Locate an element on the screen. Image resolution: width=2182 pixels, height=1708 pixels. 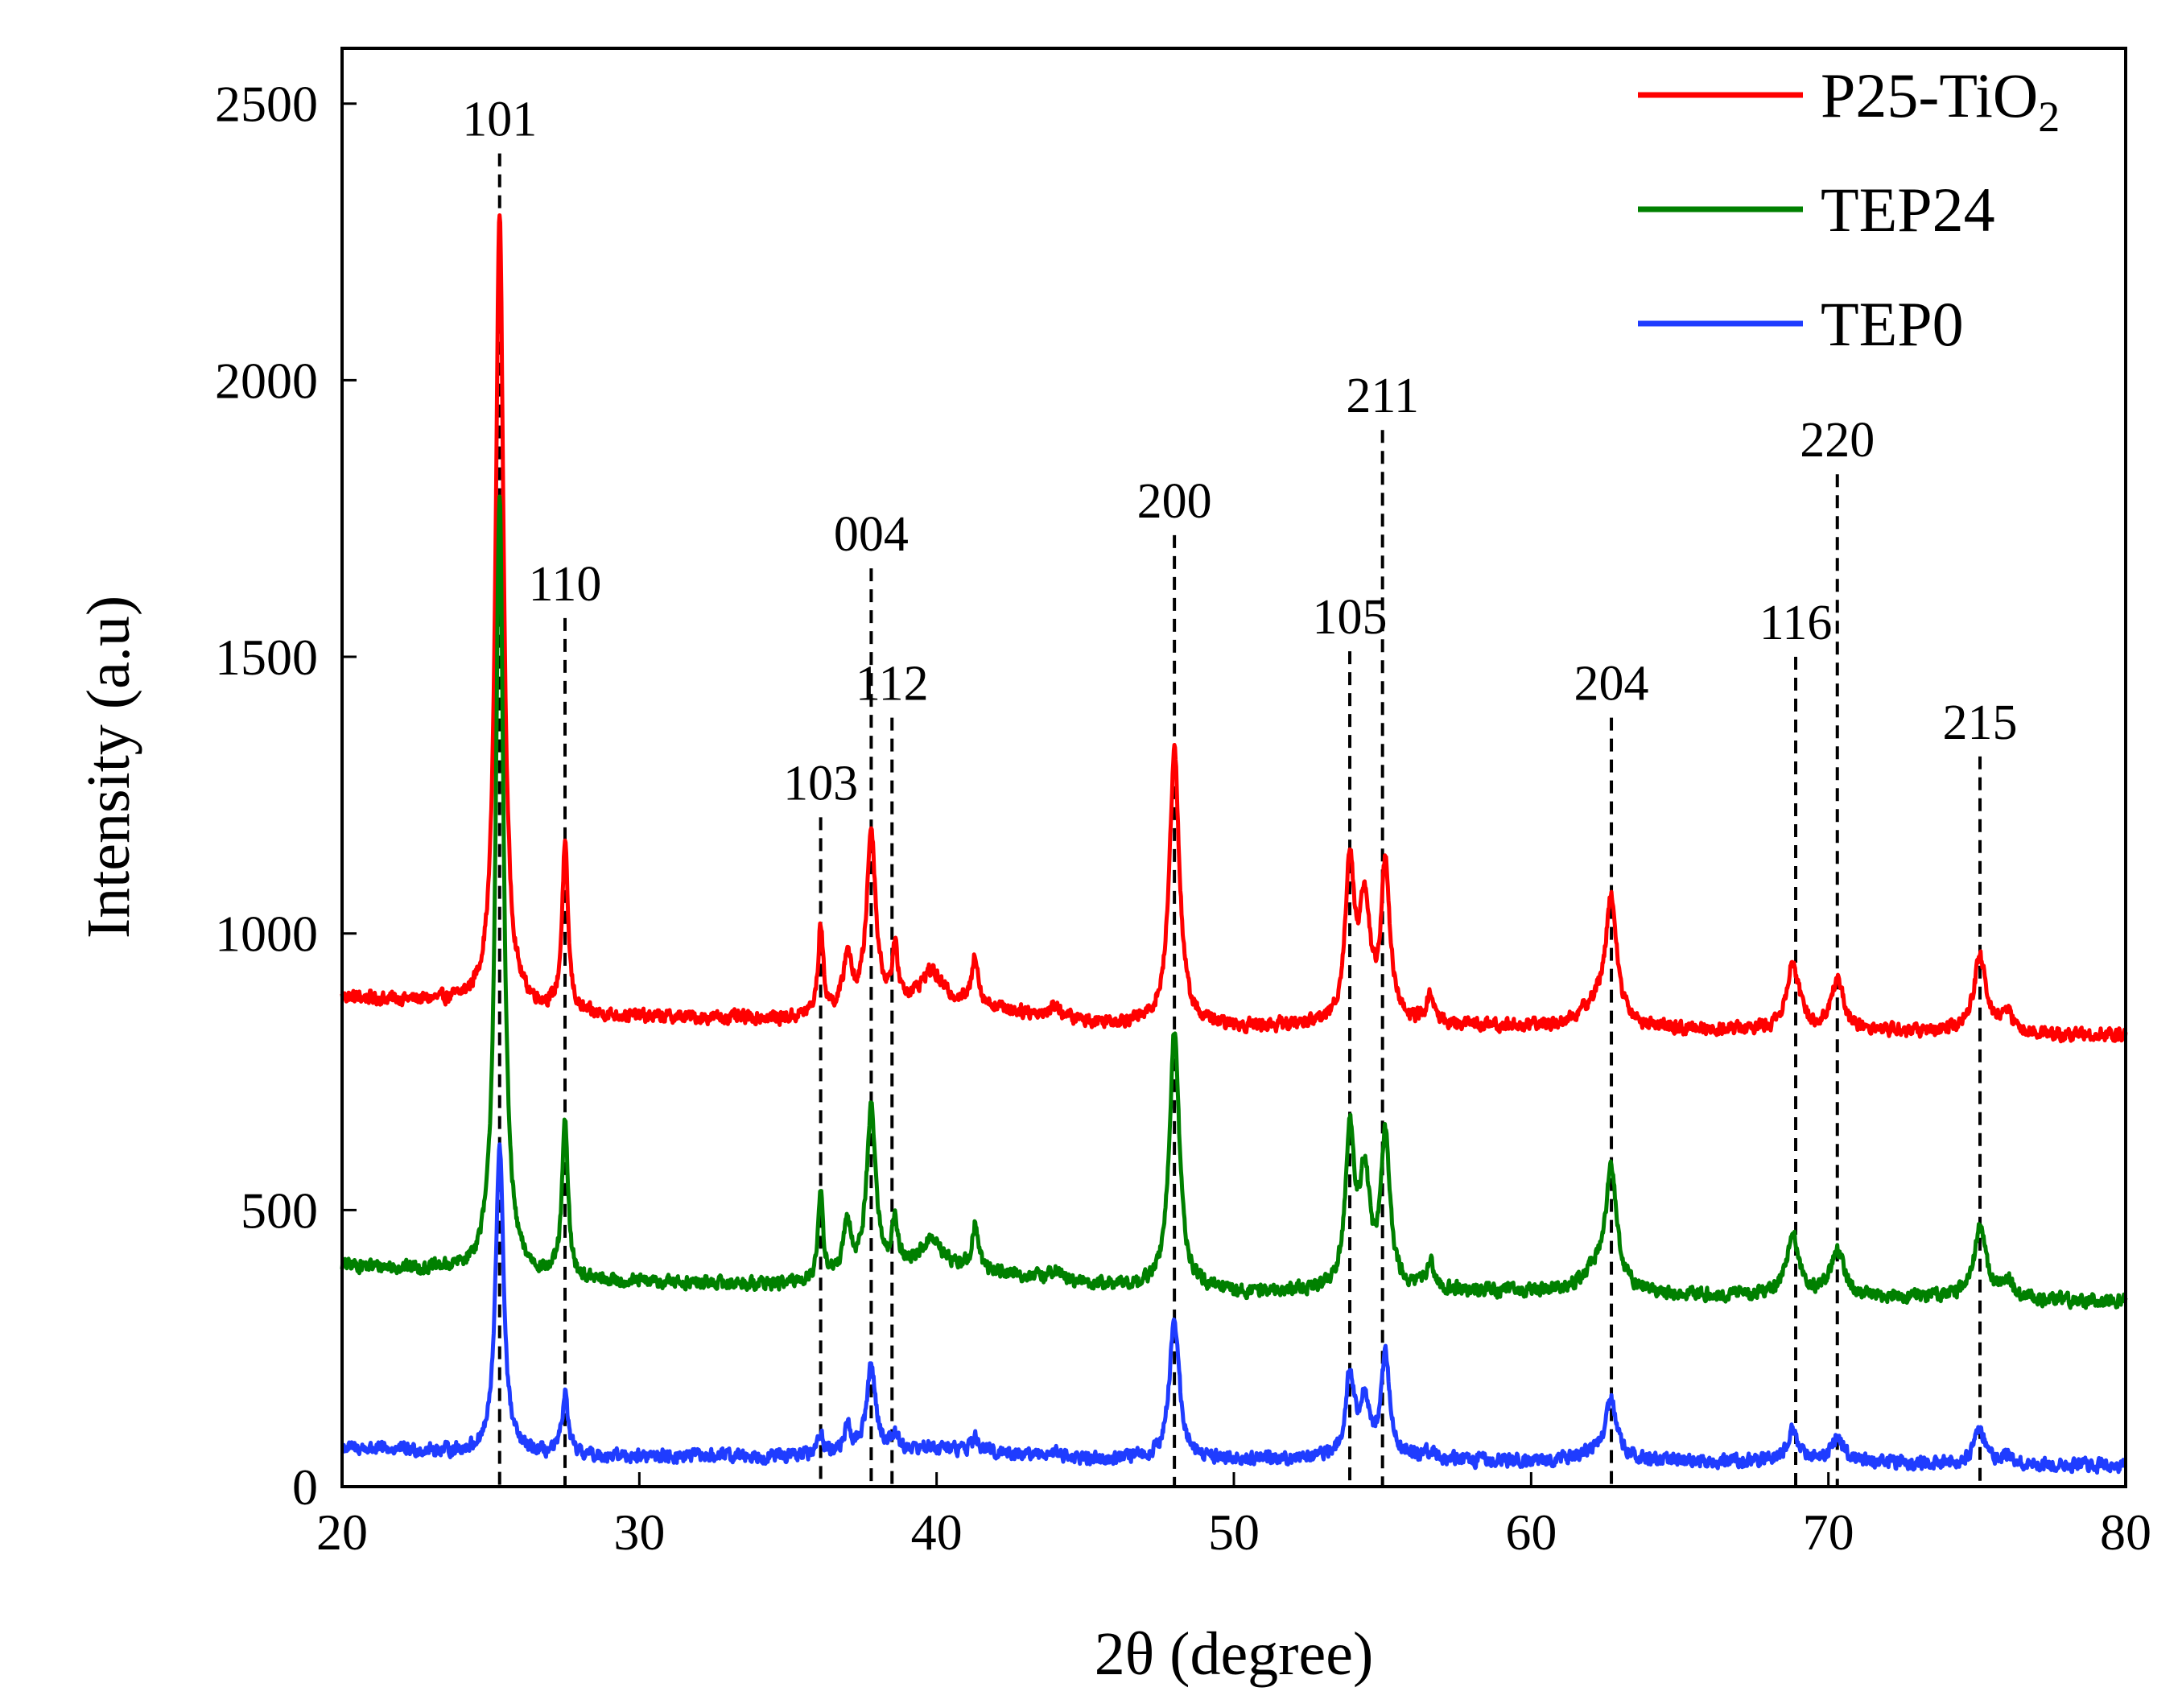
x-tick-label: 40 is located at coordinates (937, 1532).